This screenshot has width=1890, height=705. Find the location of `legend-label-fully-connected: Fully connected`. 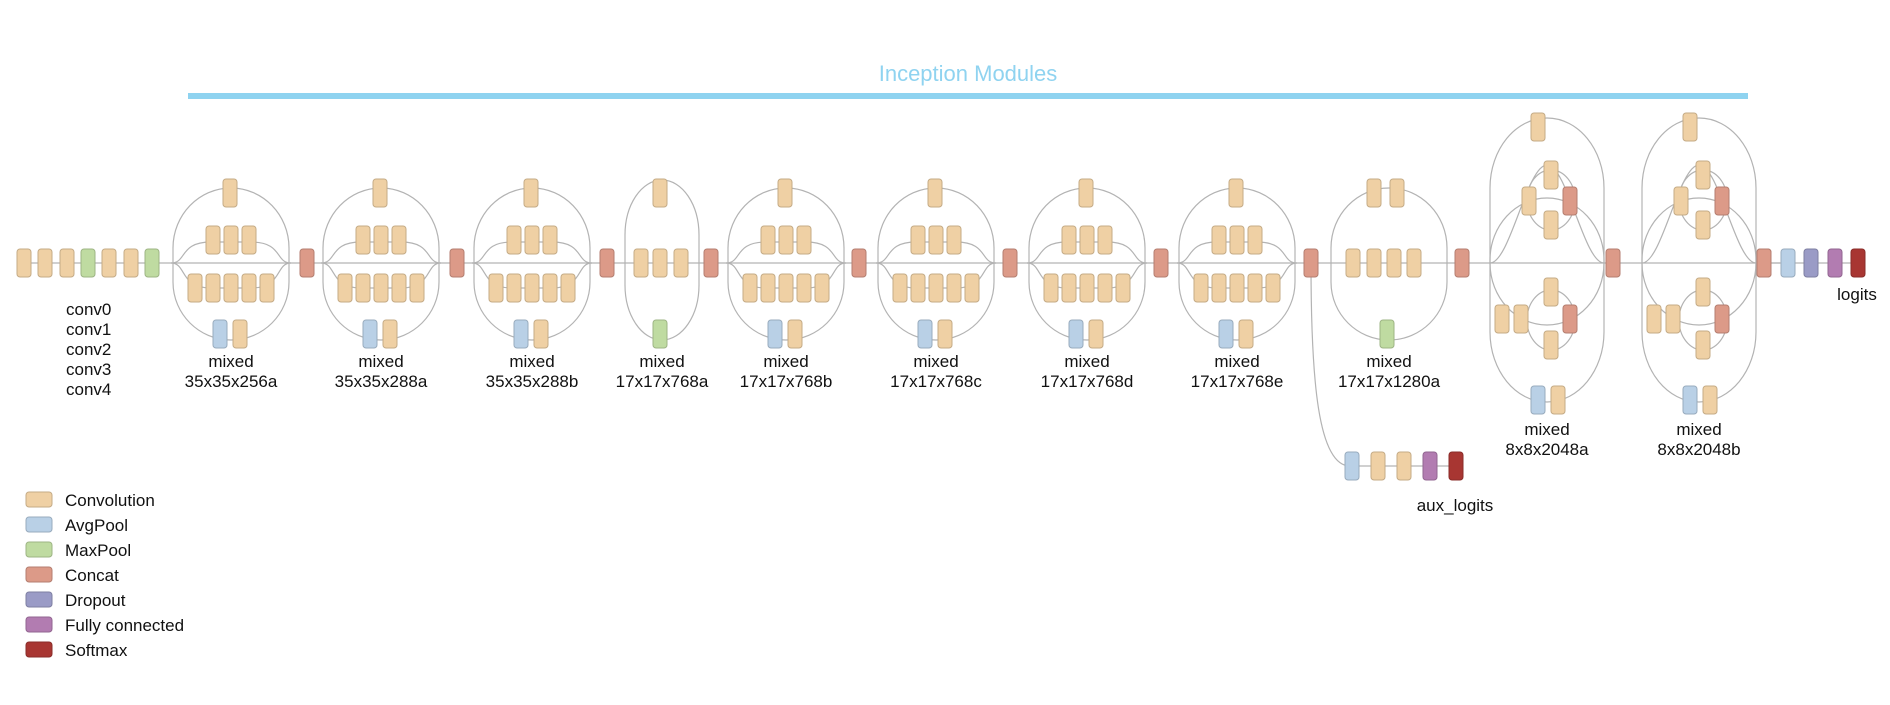

legend-label-fully-connected: Fully connected is located at coordinates (124, 625).